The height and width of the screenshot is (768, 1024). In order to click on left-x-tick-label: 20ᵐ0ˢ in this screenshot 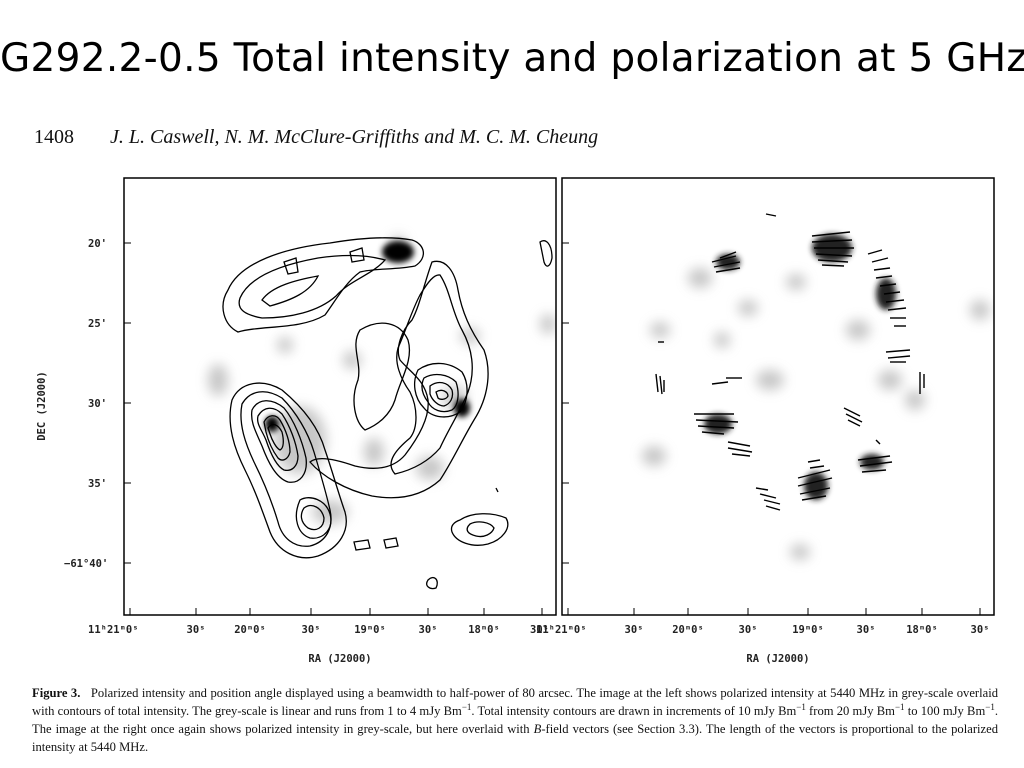, I will do `click(250, 630)`.